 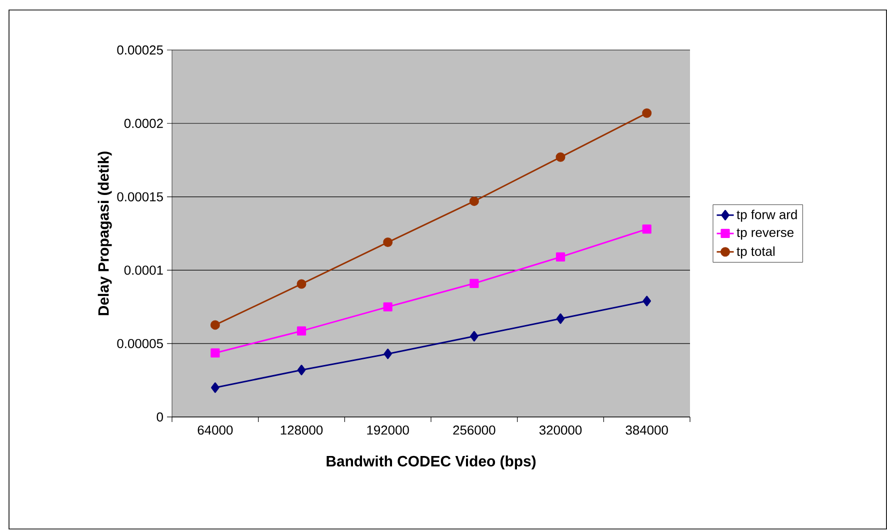 I want to click on x-tick-label: 320000, so click(x=560, y=430).